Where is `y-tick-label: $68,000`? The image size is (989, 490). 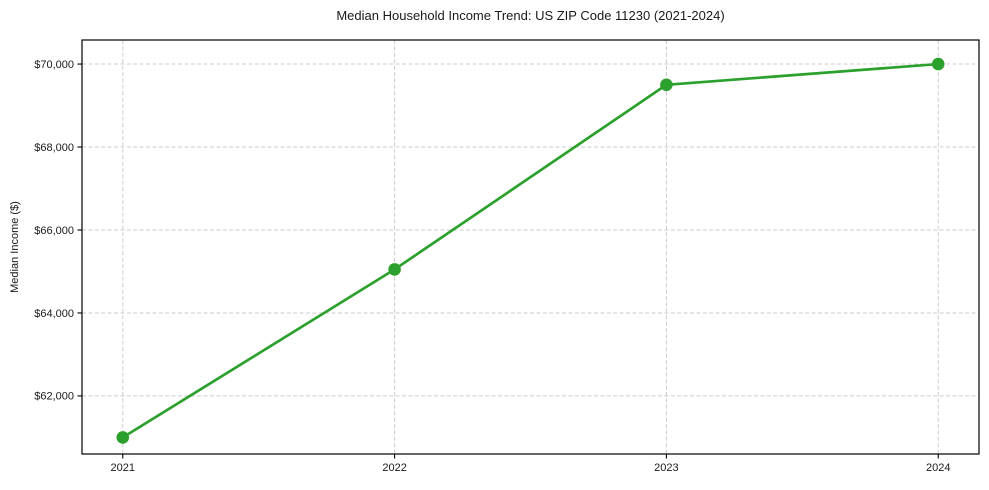 y-tick-label: $68,000 is located at coordinates (54, 148).